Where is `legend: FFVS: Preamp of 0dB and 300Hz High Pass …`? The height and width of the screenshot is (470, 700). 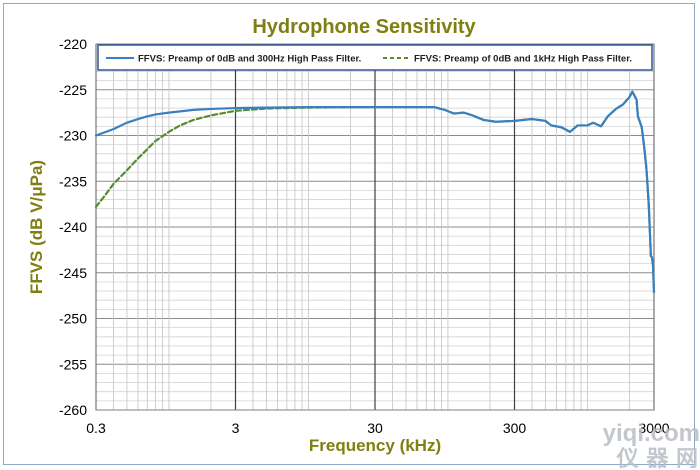 legend: FFVS: Preamp of 0dB and 300Hz High Pass … is located at coordinates (375, 57).